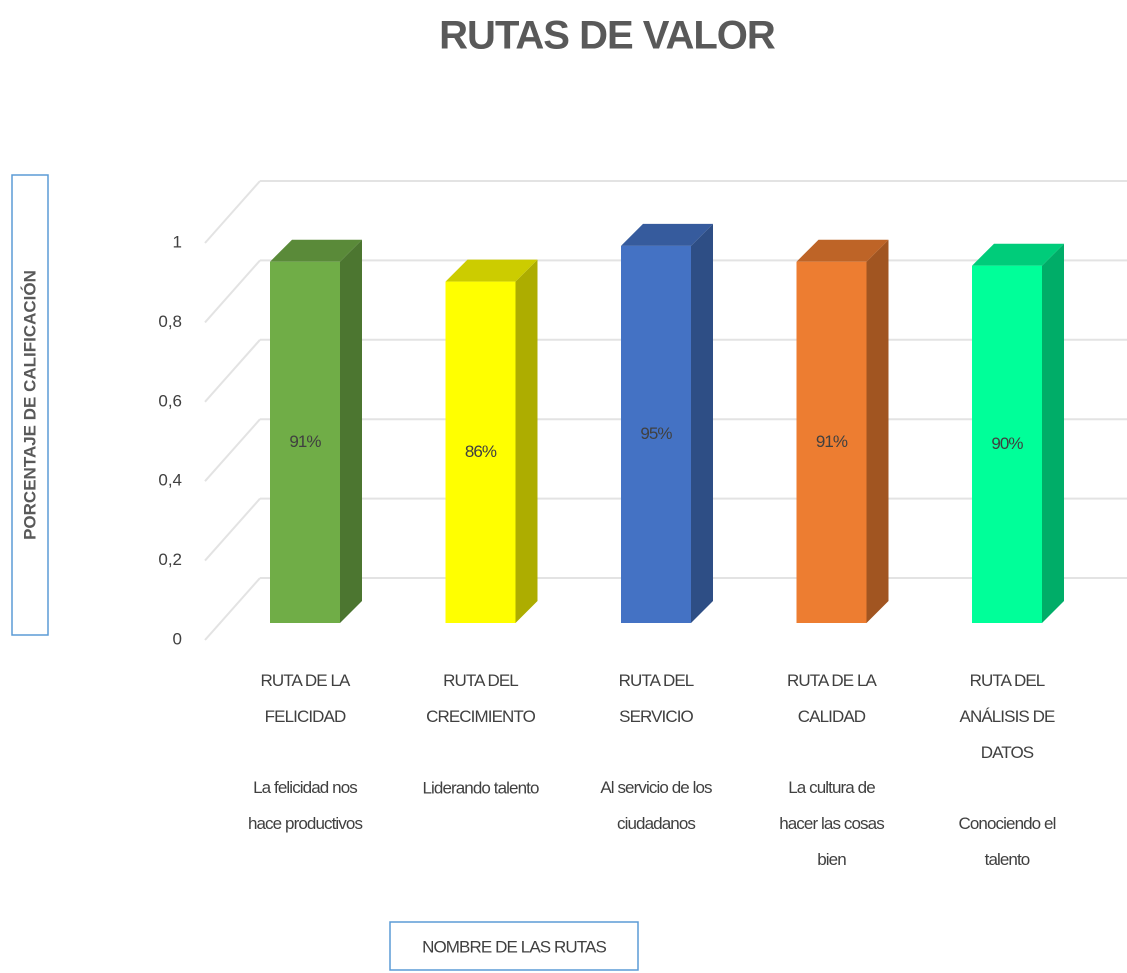 The width and height of the screenshot is (1127, 973). What do you see at coordinates (480, 698) in the screenshot?
I see `x-tick-label: RUTA DEL CRECIMIENTO` at bounding box center [480, 698].